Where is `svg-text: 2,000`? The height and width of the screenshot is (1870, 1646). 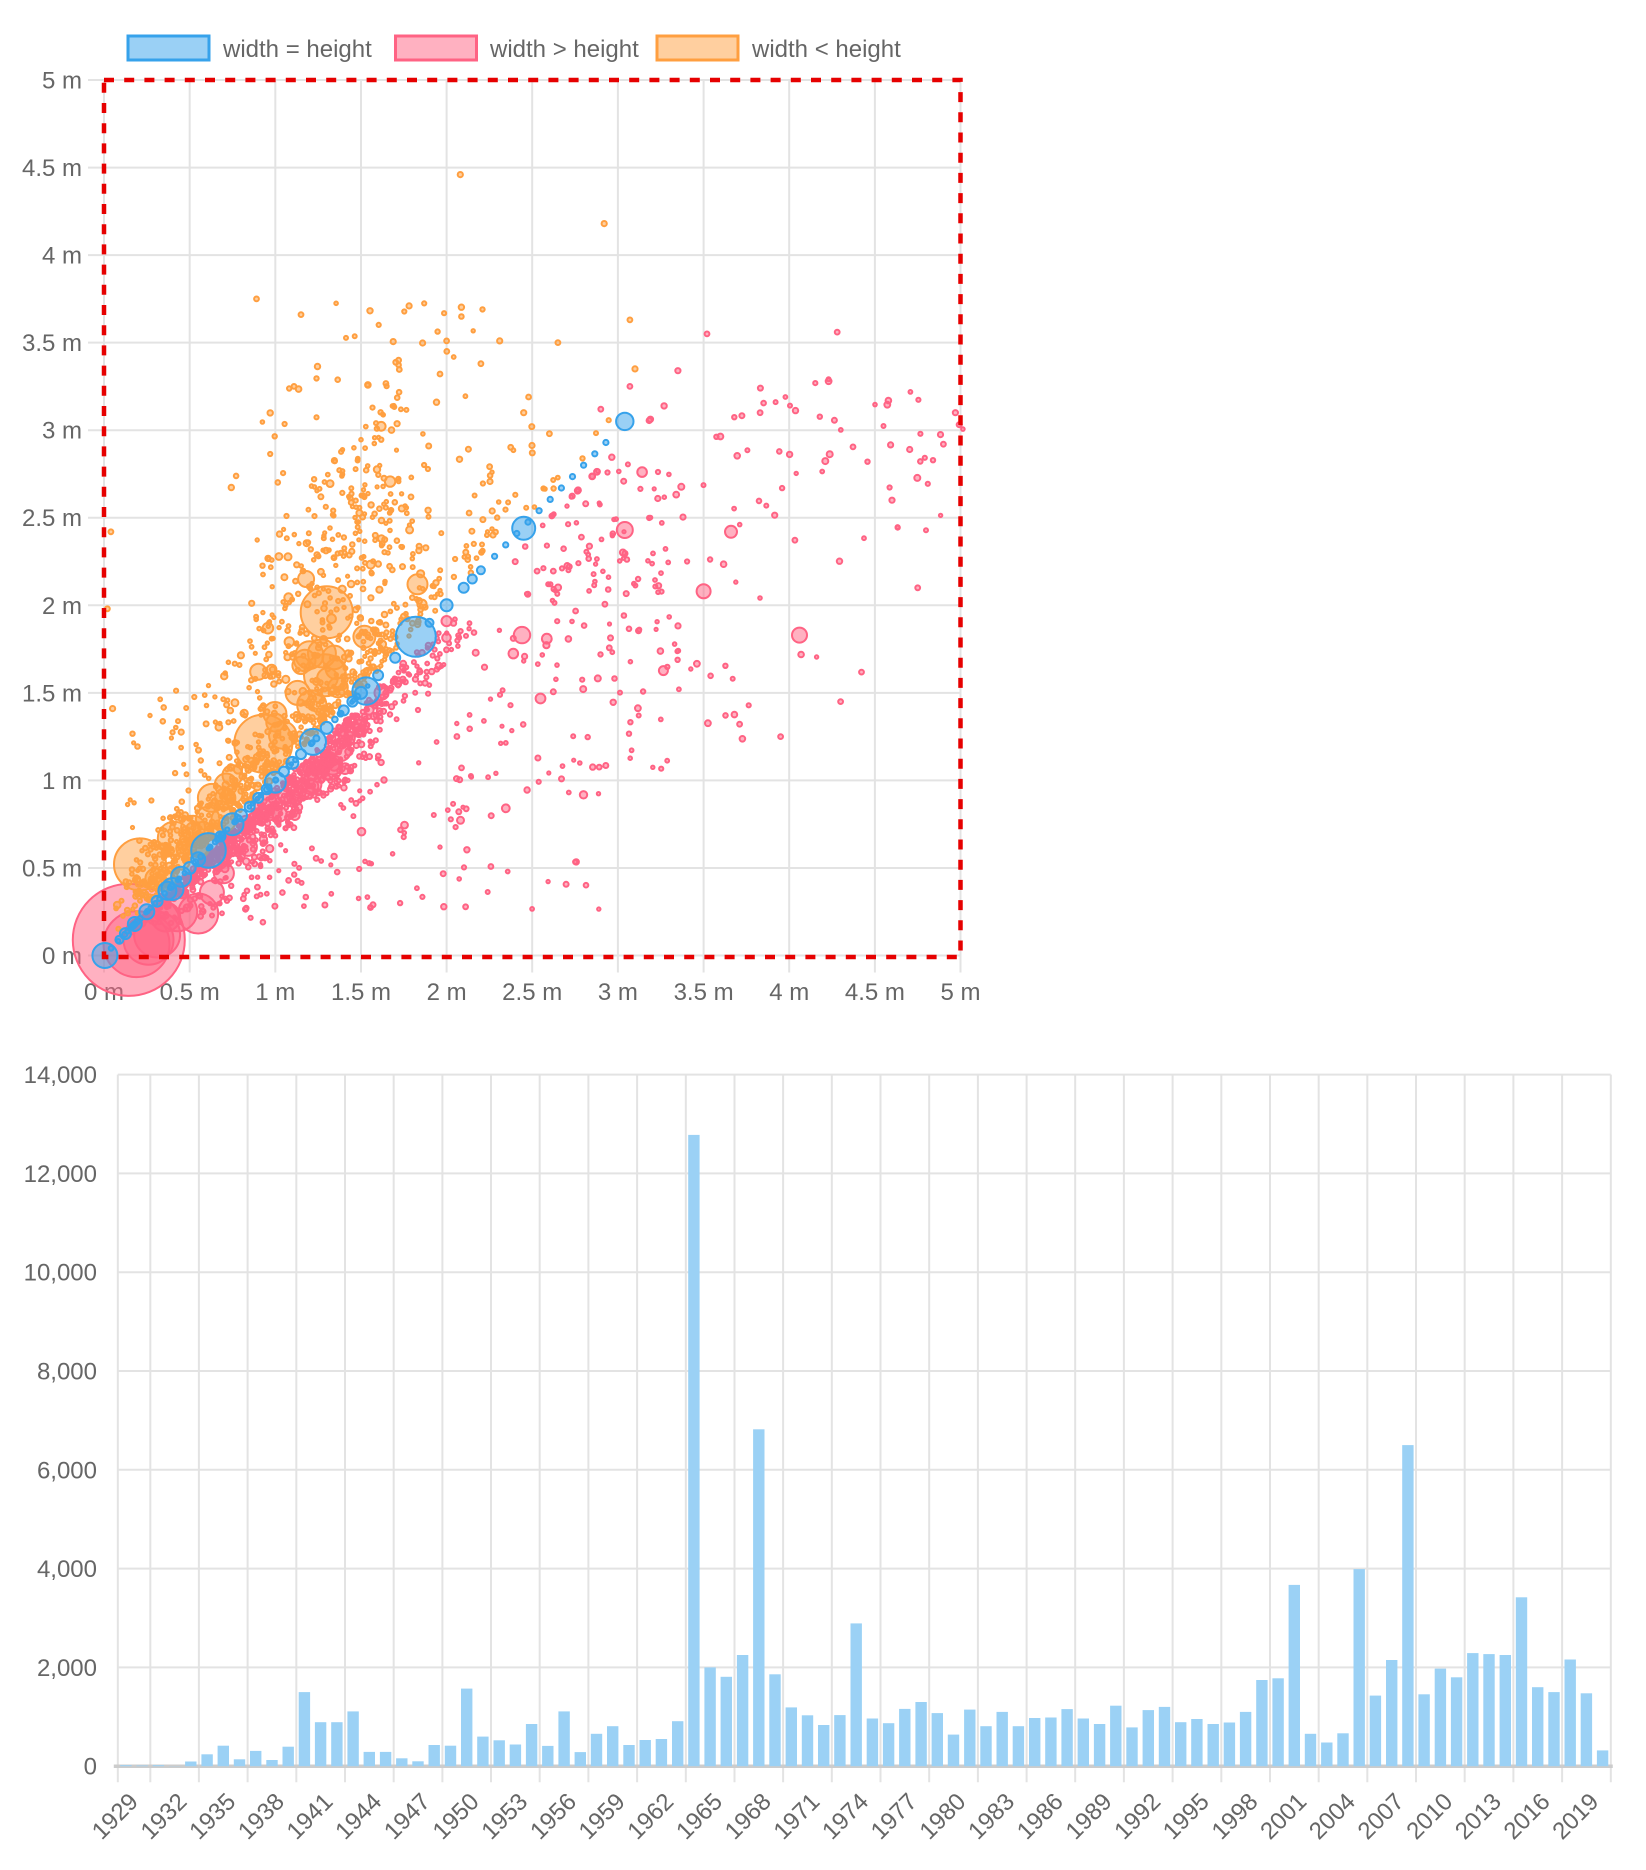 svg-text: 2,000 is located at coordinates (67, 1668).